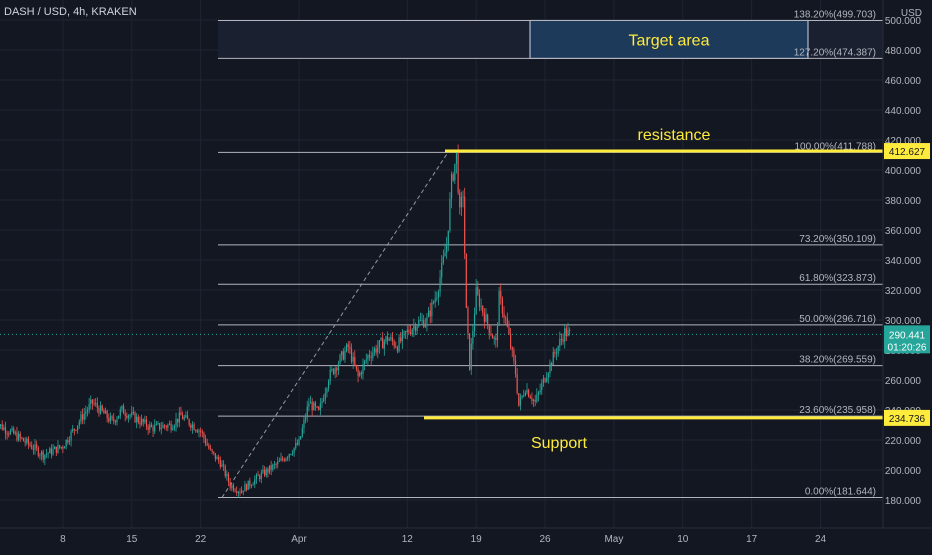  Describe the element at coordinates (903, 291) in the screenshot. I see `price-tick-label: 320.000` at that location.